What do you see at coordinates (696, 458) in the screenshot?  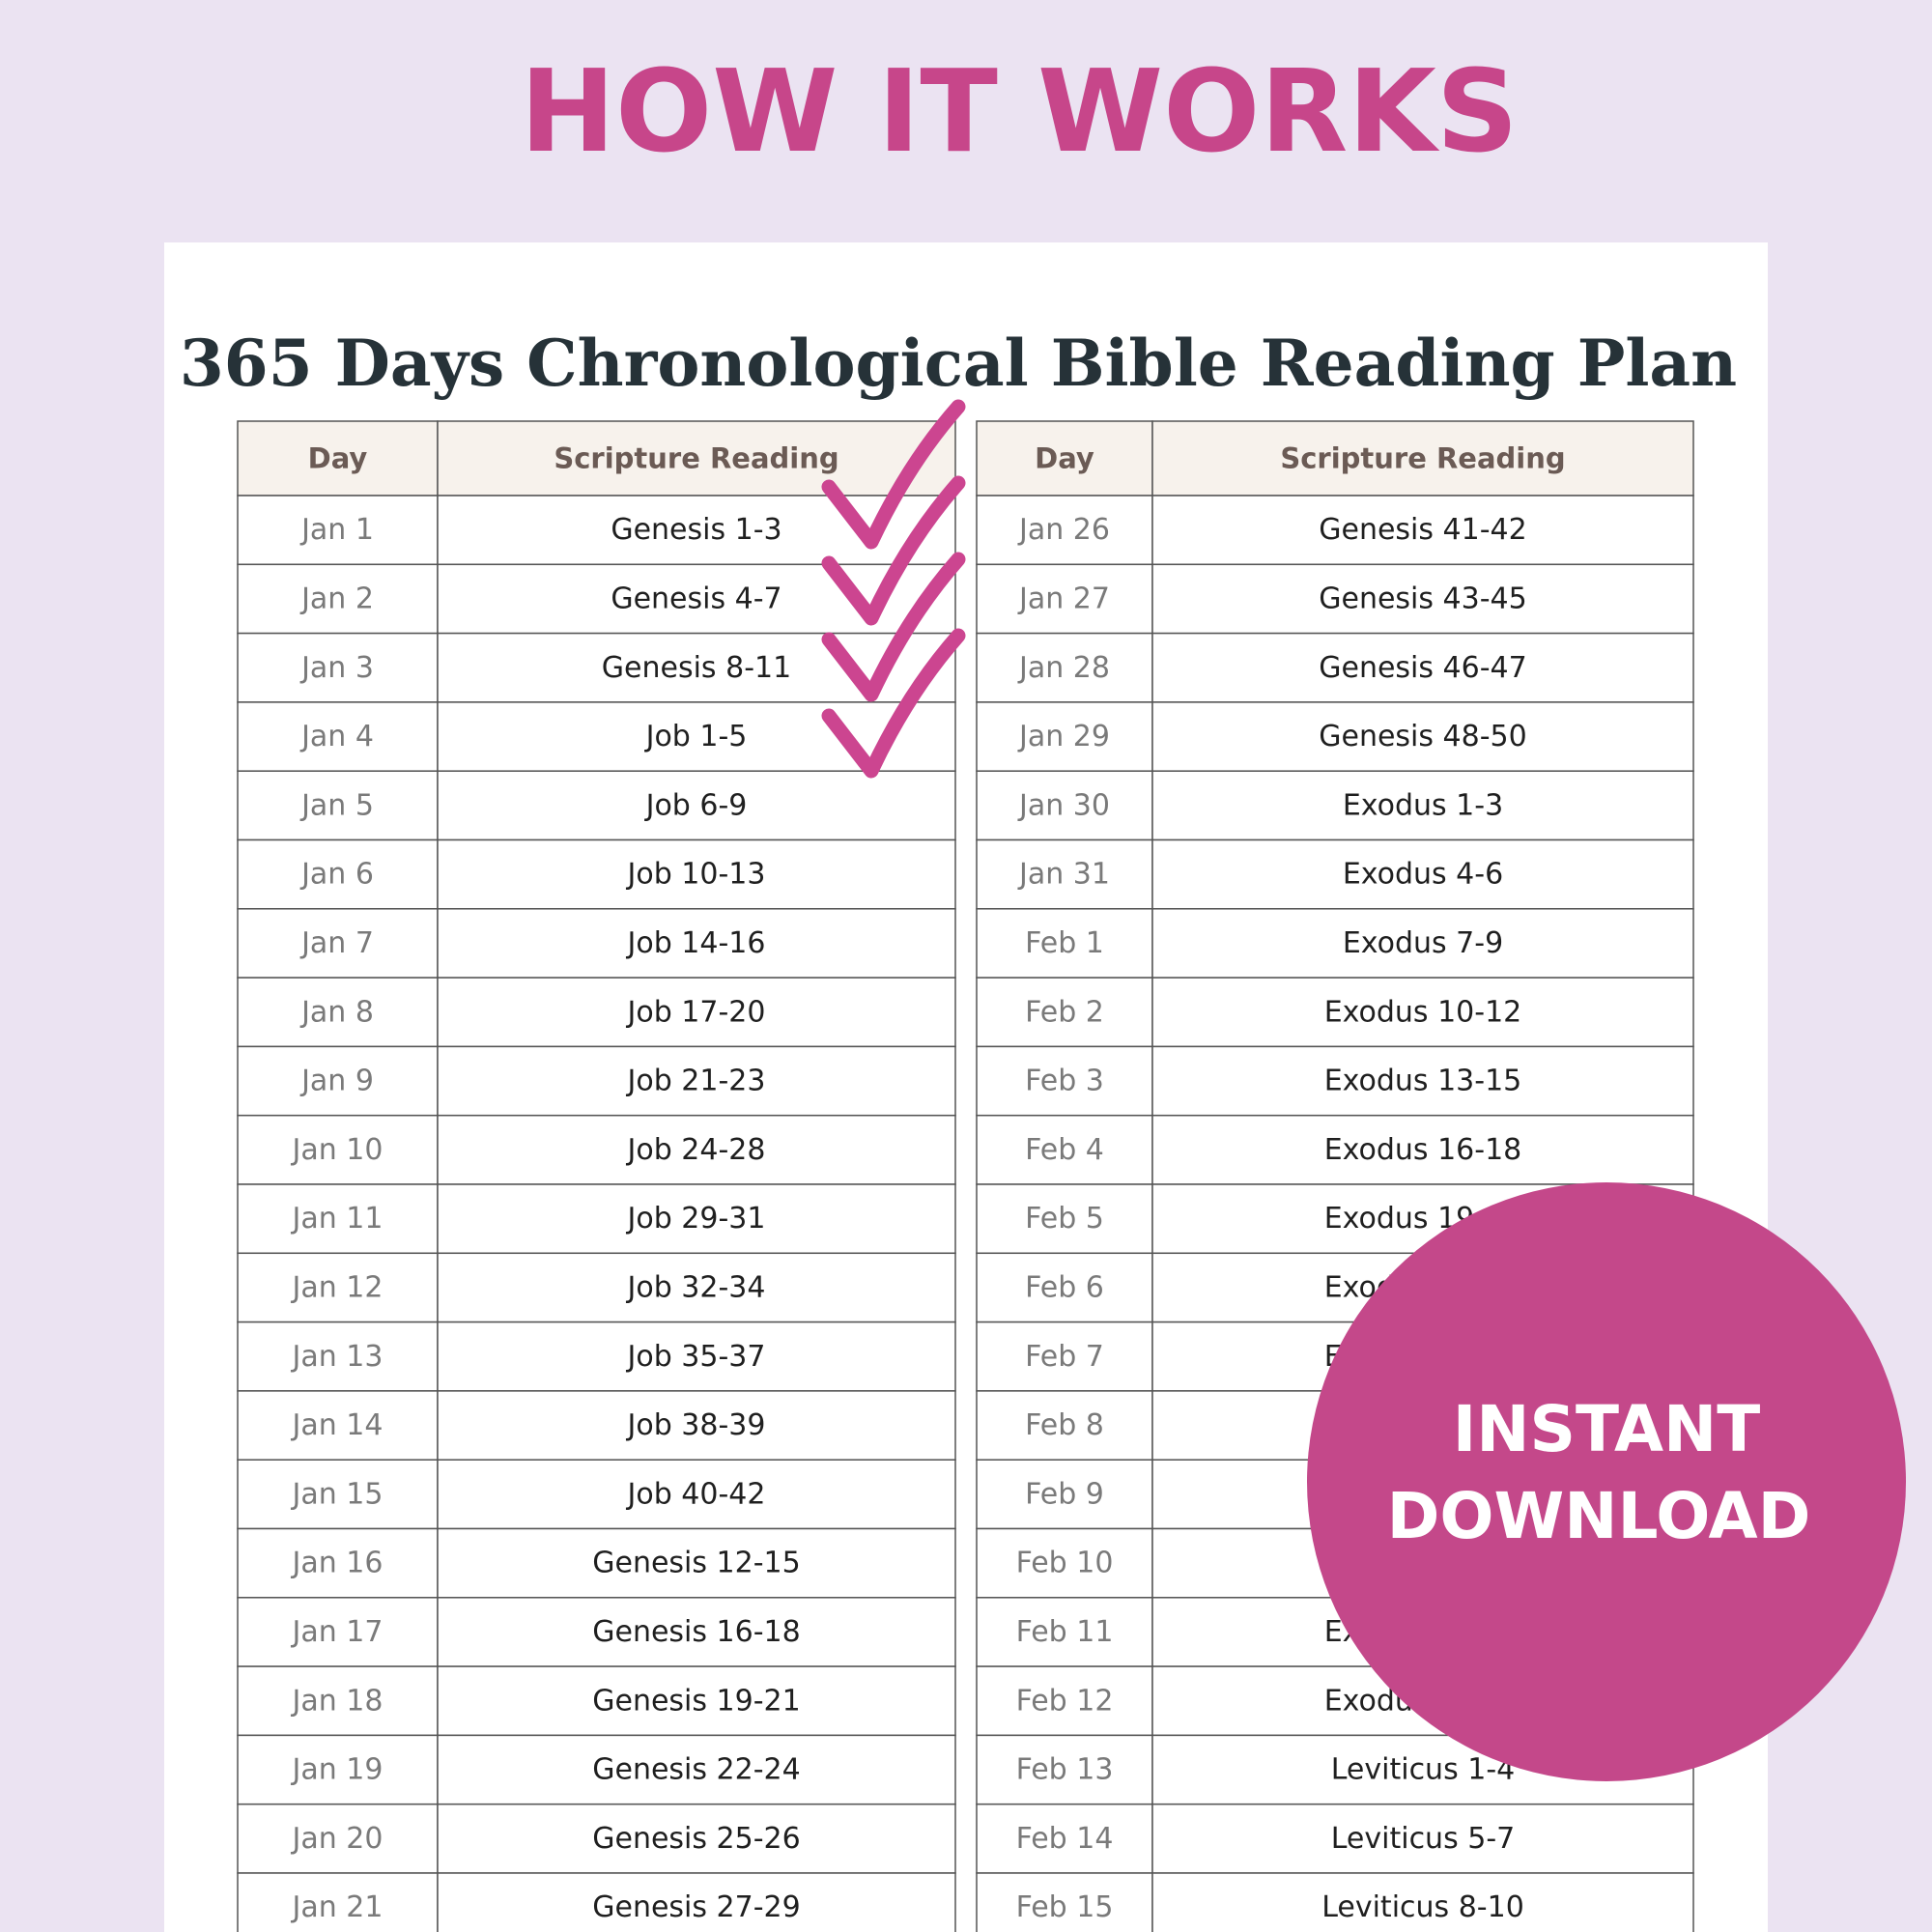 I see `column-header: Scripture Reading` at bounding box center [696, 458].